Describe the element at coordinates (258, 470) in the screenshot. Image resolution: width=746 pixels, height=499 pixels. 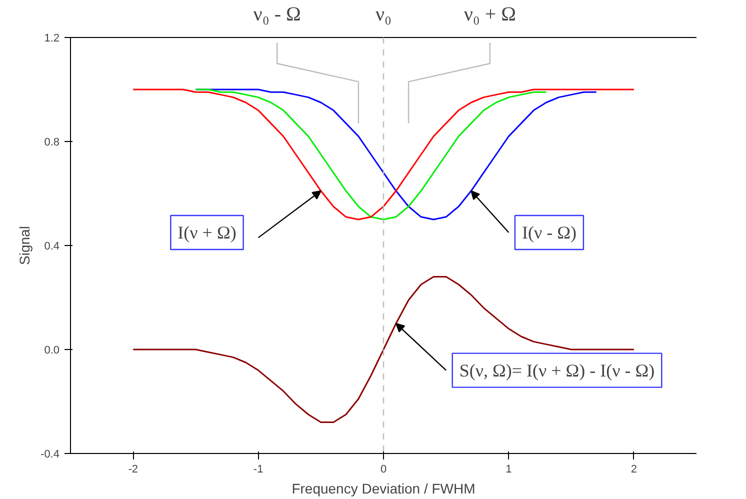
I see `x-tick-label: -1` at that location.